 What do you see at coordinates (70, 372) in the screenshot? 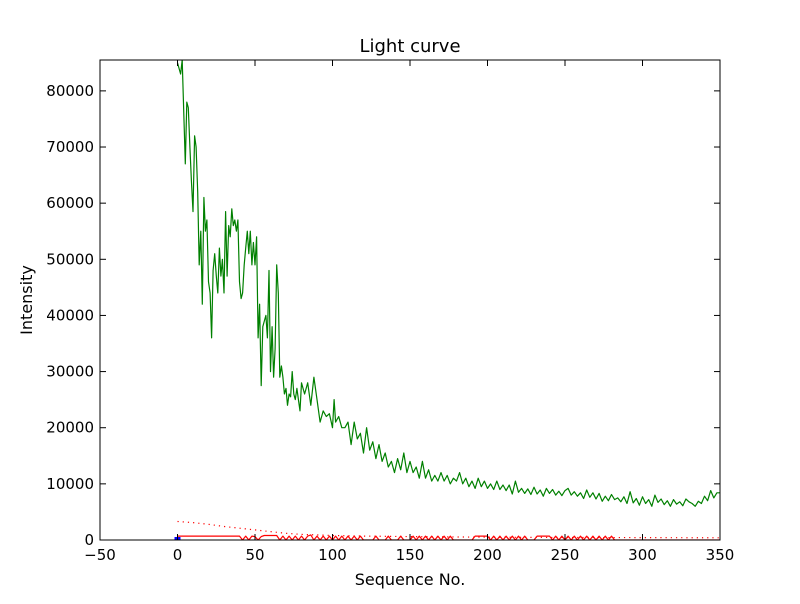
I see `y-tick-label: 30000` at bounding box center [70, 372].